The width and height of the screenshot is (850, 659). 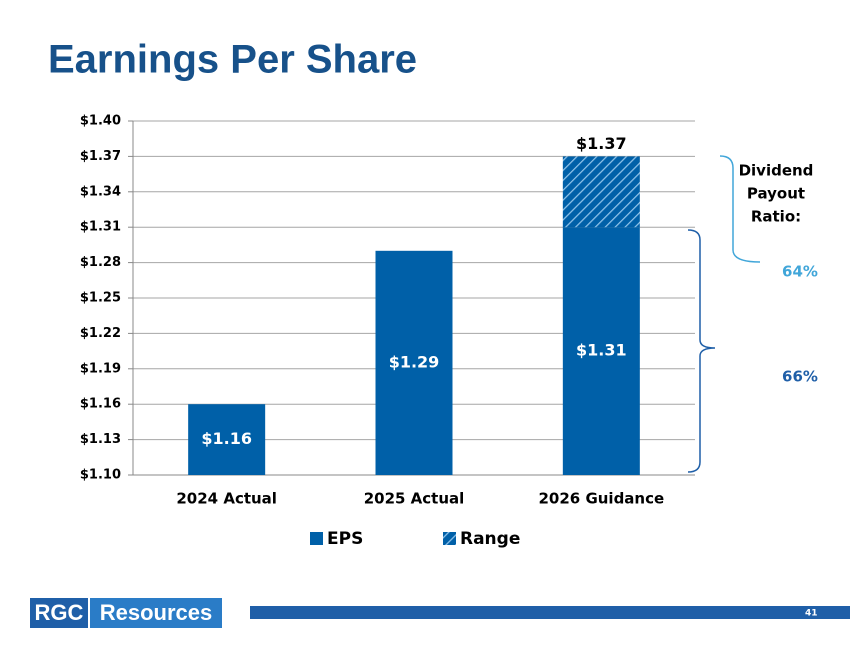 What do you see at coordinates (100, 404) in the screenshot?
I see `y-tick-label: $1.16` at bounding box center [100, 404].